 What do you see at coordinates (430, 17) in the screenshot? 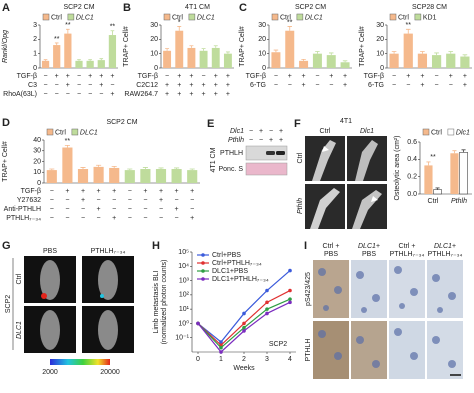
I see `legend-label: KD1` at bounding box center [430, 17].